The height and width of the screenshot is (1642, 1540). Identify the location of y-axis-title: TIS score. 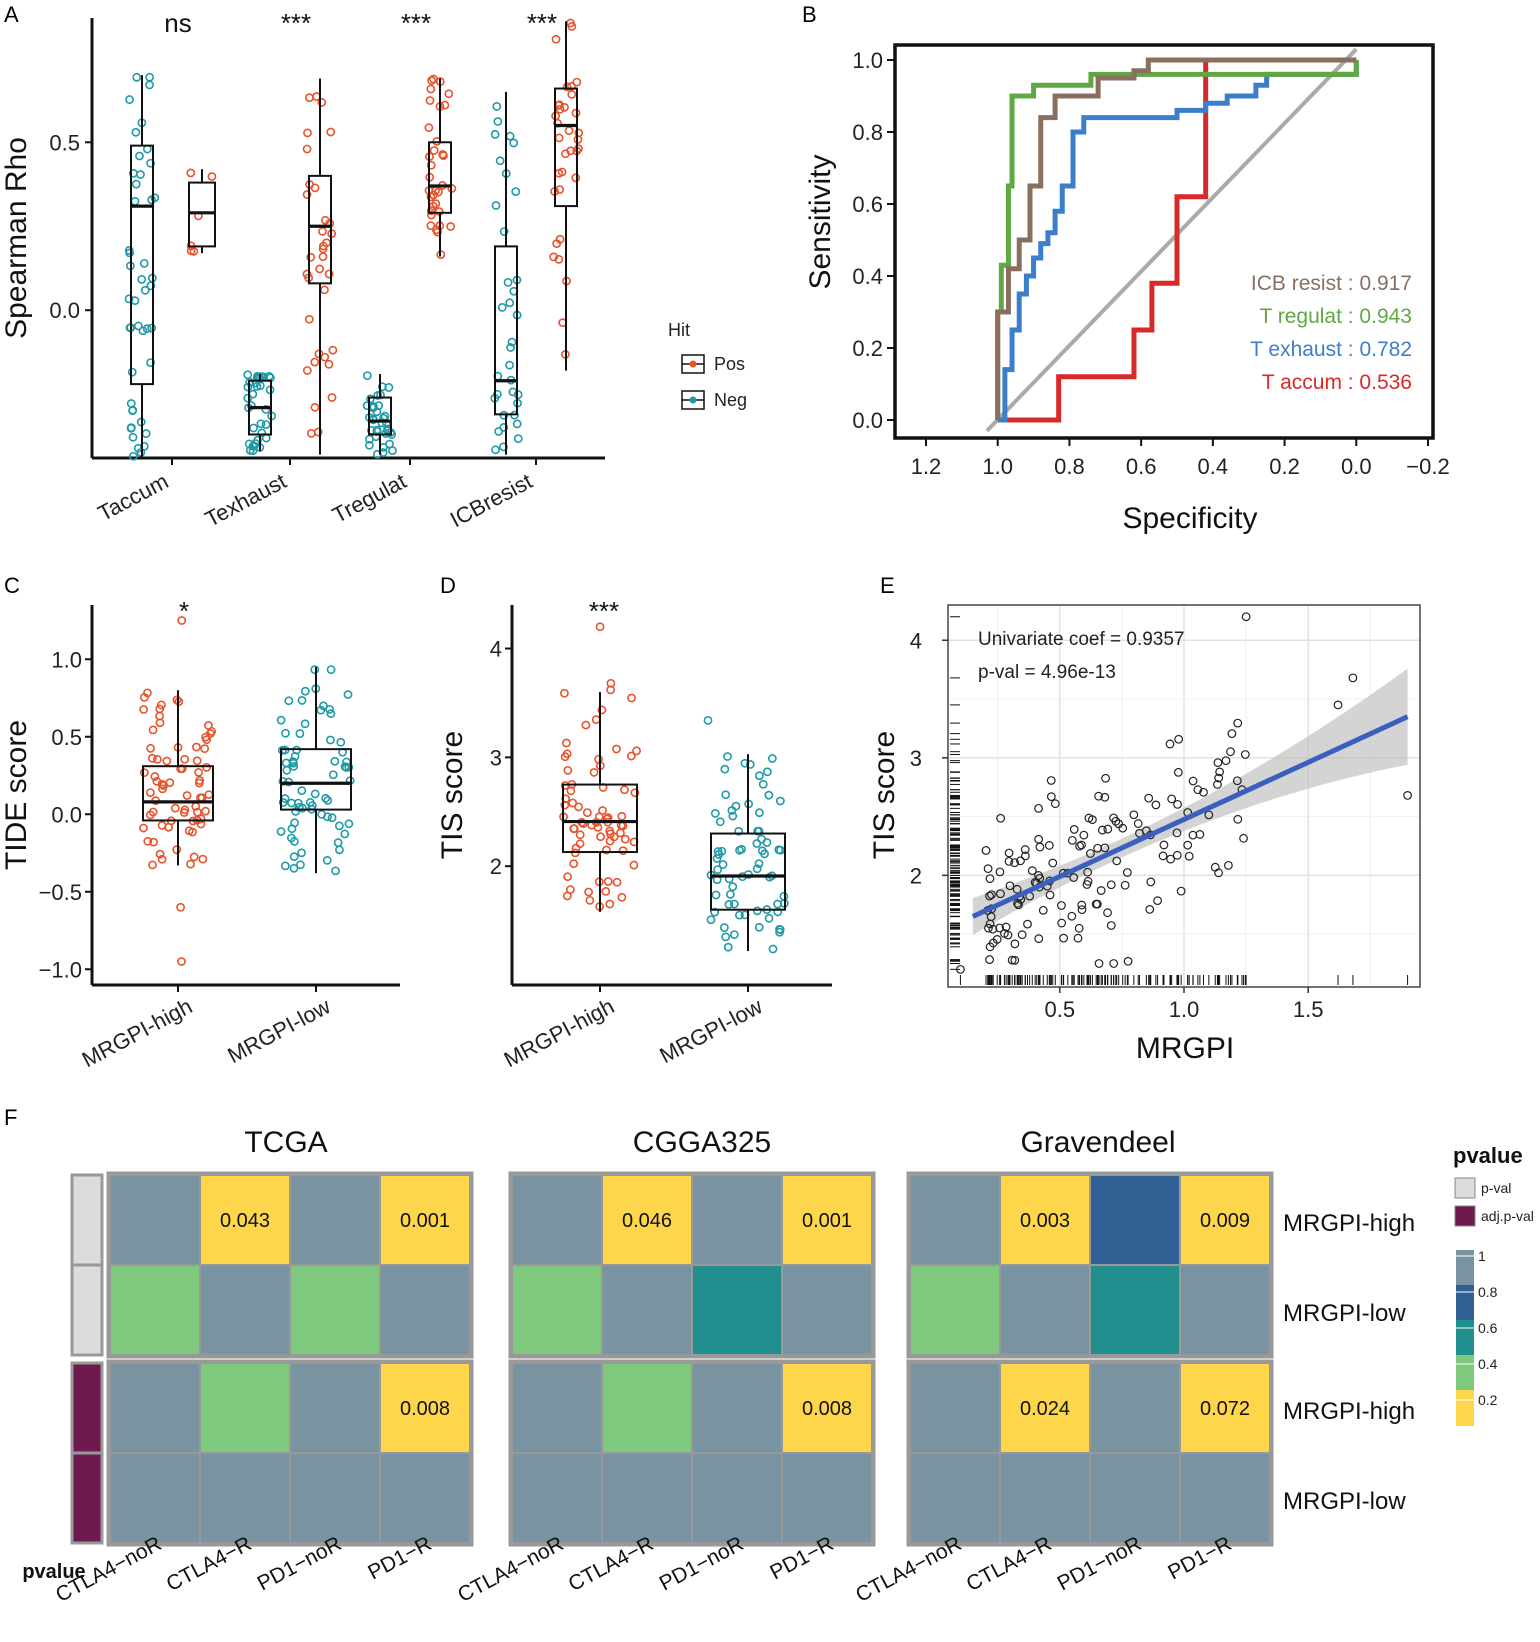
(884, 795).